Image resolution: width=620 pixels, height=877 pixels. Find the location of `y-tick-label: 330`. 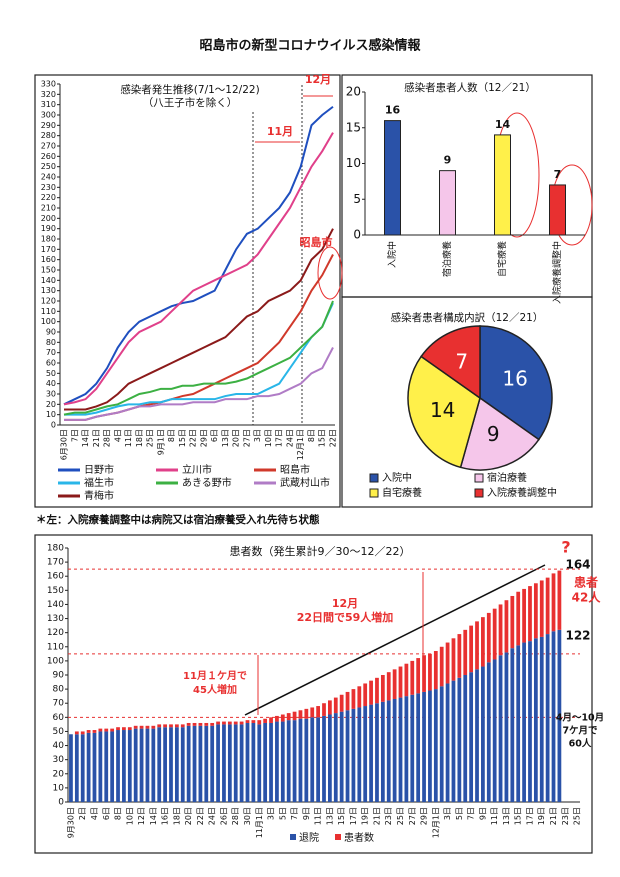

y-tick-label: 330 is located at coordinates (48, 84).